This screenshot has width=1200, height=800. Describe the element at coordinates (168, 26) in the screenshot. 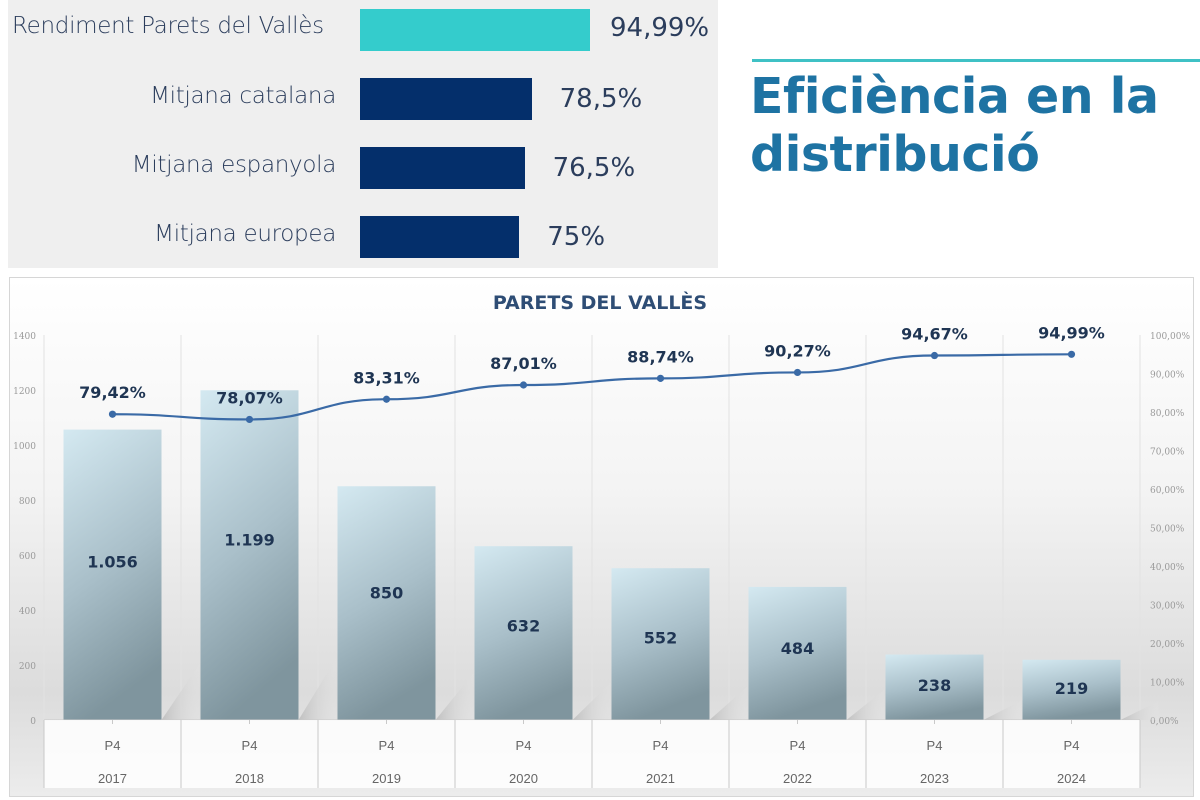

I see `comparison-label: Rendiment Parets del Vallès` at that location.